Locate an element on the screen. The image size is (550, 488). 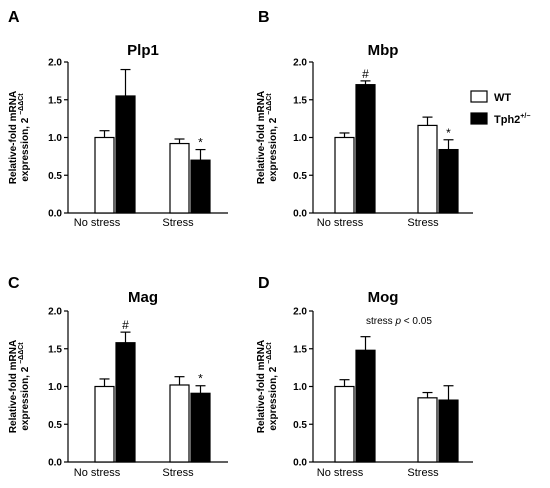
chart-title: Mag is located at coordinates (143, 297).